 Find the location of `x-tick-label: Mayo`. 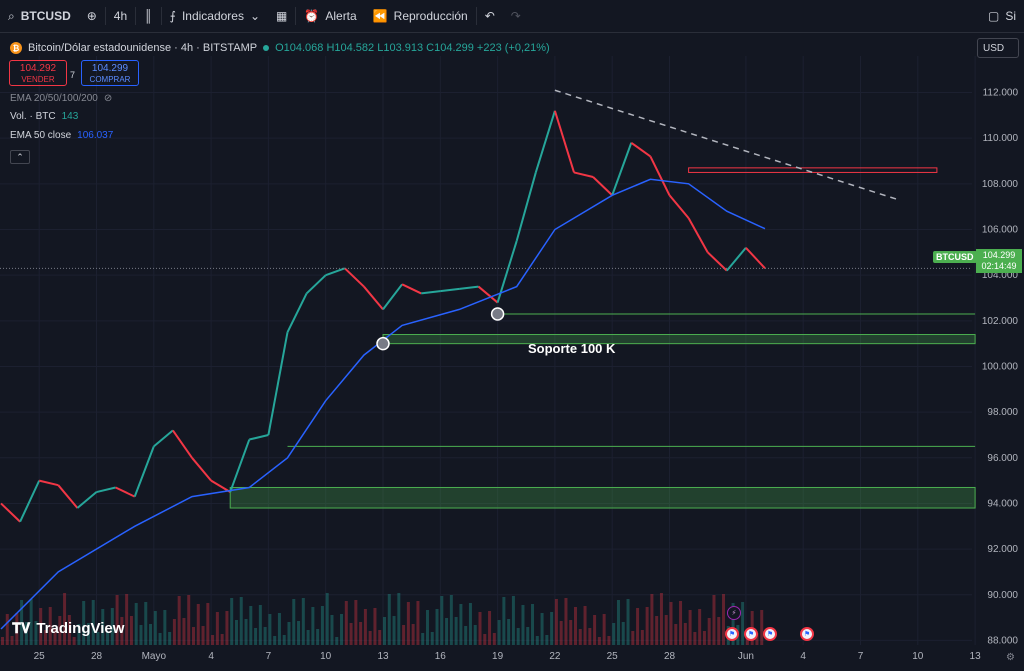

x-tick-label: Mayo is located at coordinates (154, 656).